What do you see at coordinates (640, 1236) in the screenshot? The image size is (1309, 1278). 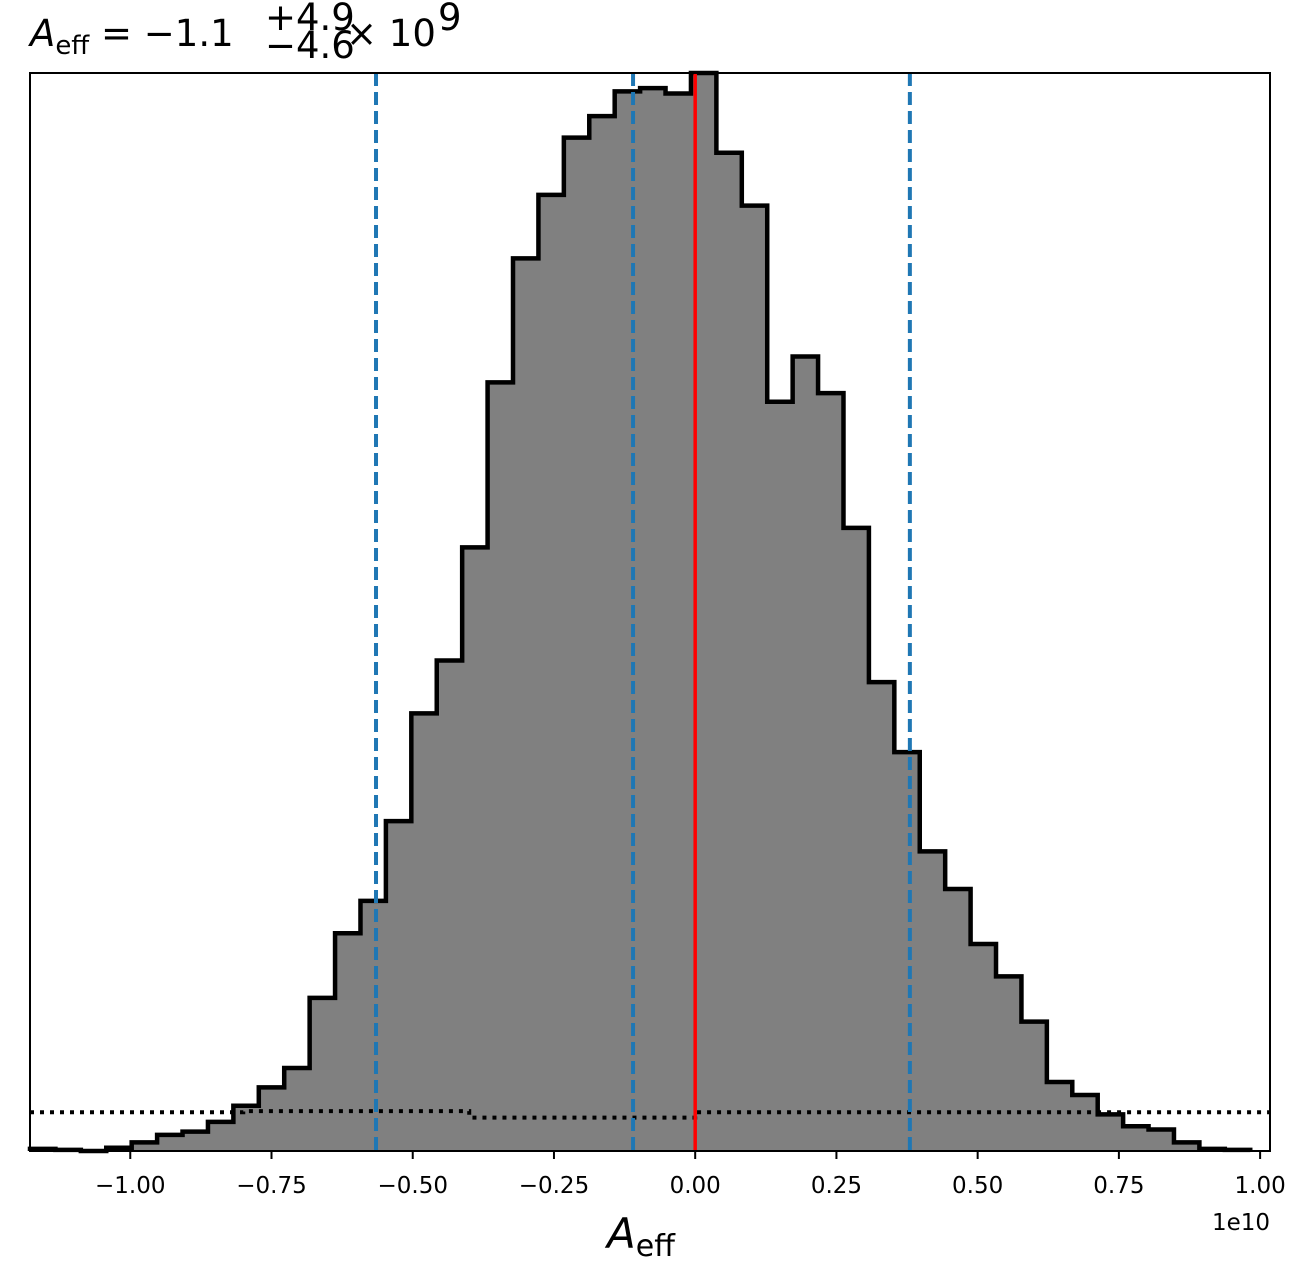 I see `x-axis-label: Aeff` at bounding box center [640, 1236].